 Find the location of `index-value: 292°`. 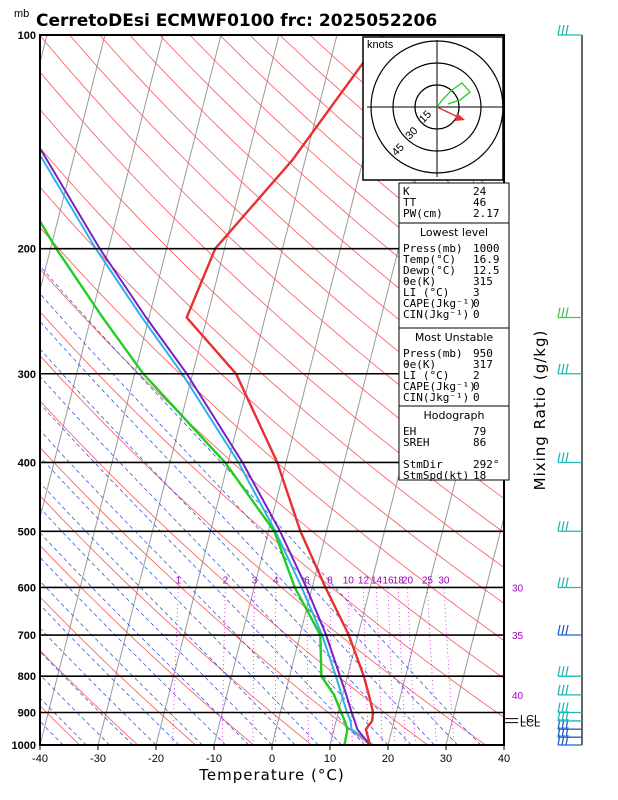

index-value: 292° is located at coordinates (486, 464).